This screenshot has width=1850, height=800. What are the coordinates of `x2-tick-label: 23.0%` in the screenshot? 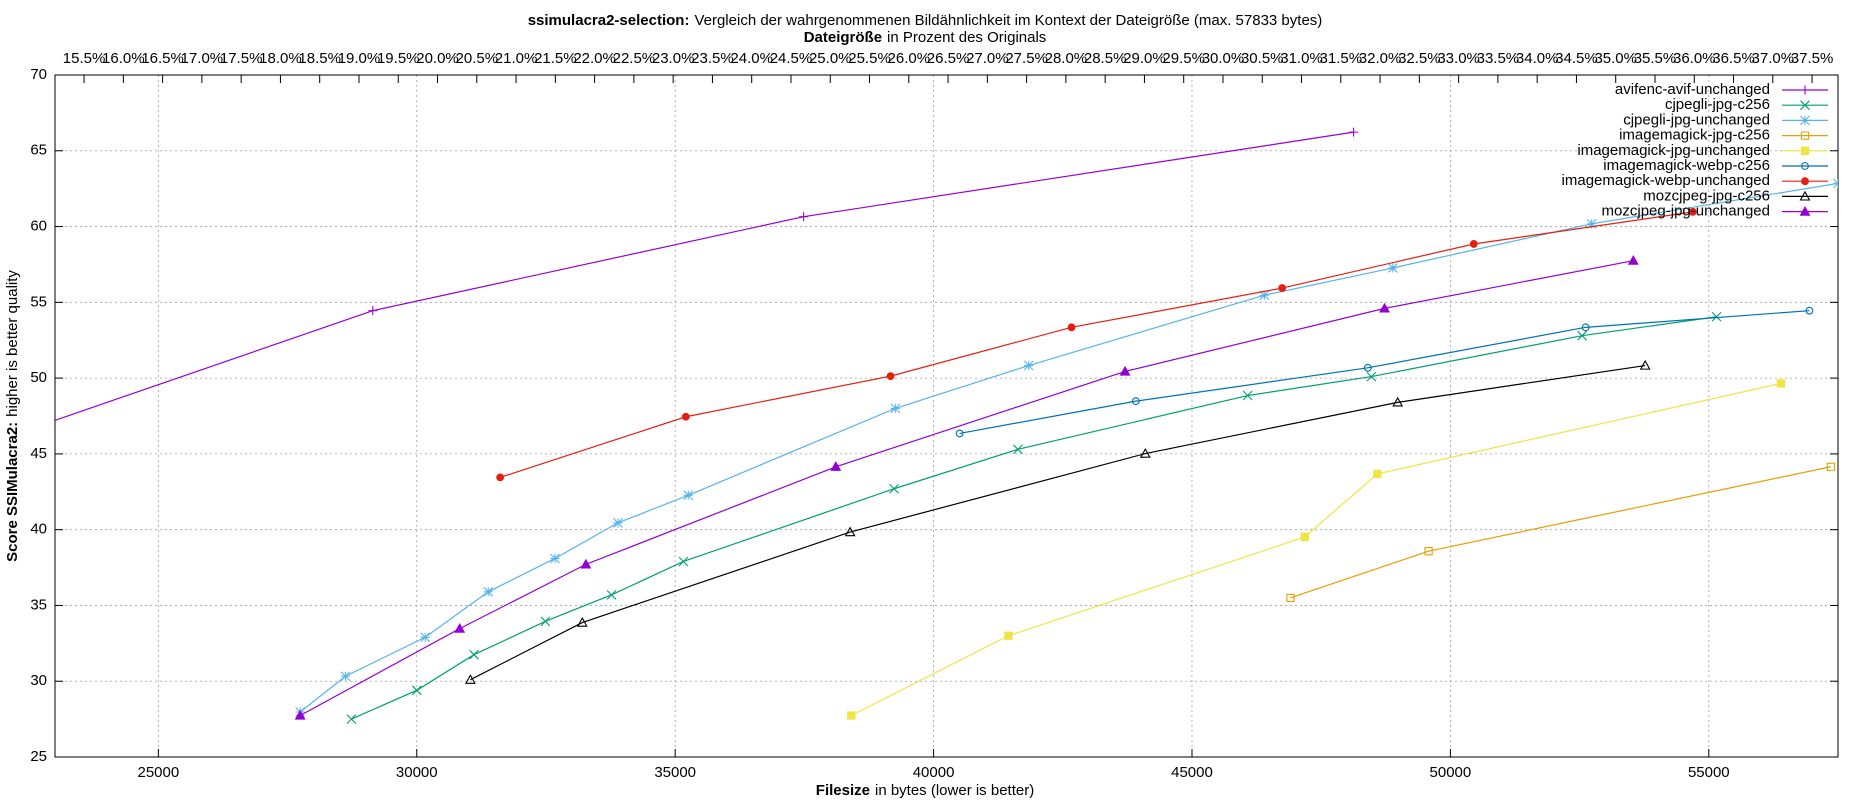 It's located at (673, 58).